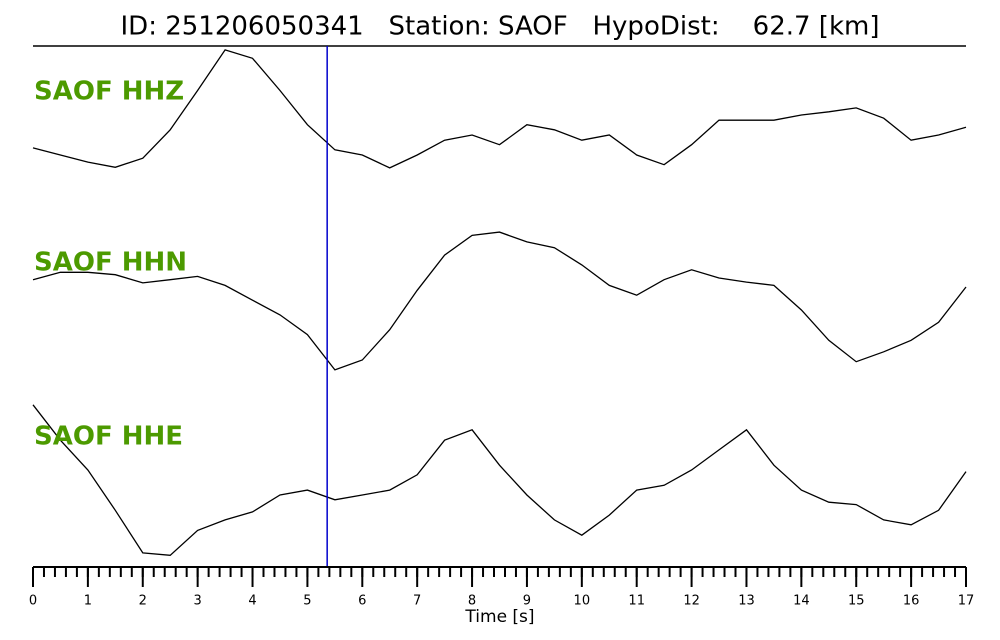 Image resolution: width=1000 pixels, height=640 pixels. Describe the element at coordinates (746, 601) in the screenshot. I see `x-tick-label: 13` at that location.